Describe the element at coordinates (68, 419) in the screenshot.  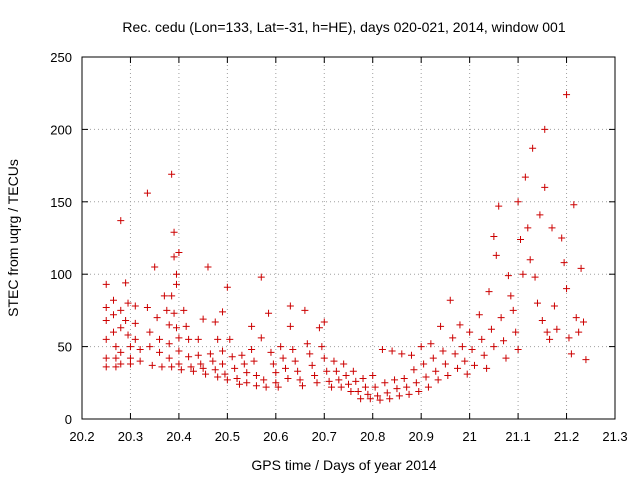
I see `y-tick-label: 0` at that location.